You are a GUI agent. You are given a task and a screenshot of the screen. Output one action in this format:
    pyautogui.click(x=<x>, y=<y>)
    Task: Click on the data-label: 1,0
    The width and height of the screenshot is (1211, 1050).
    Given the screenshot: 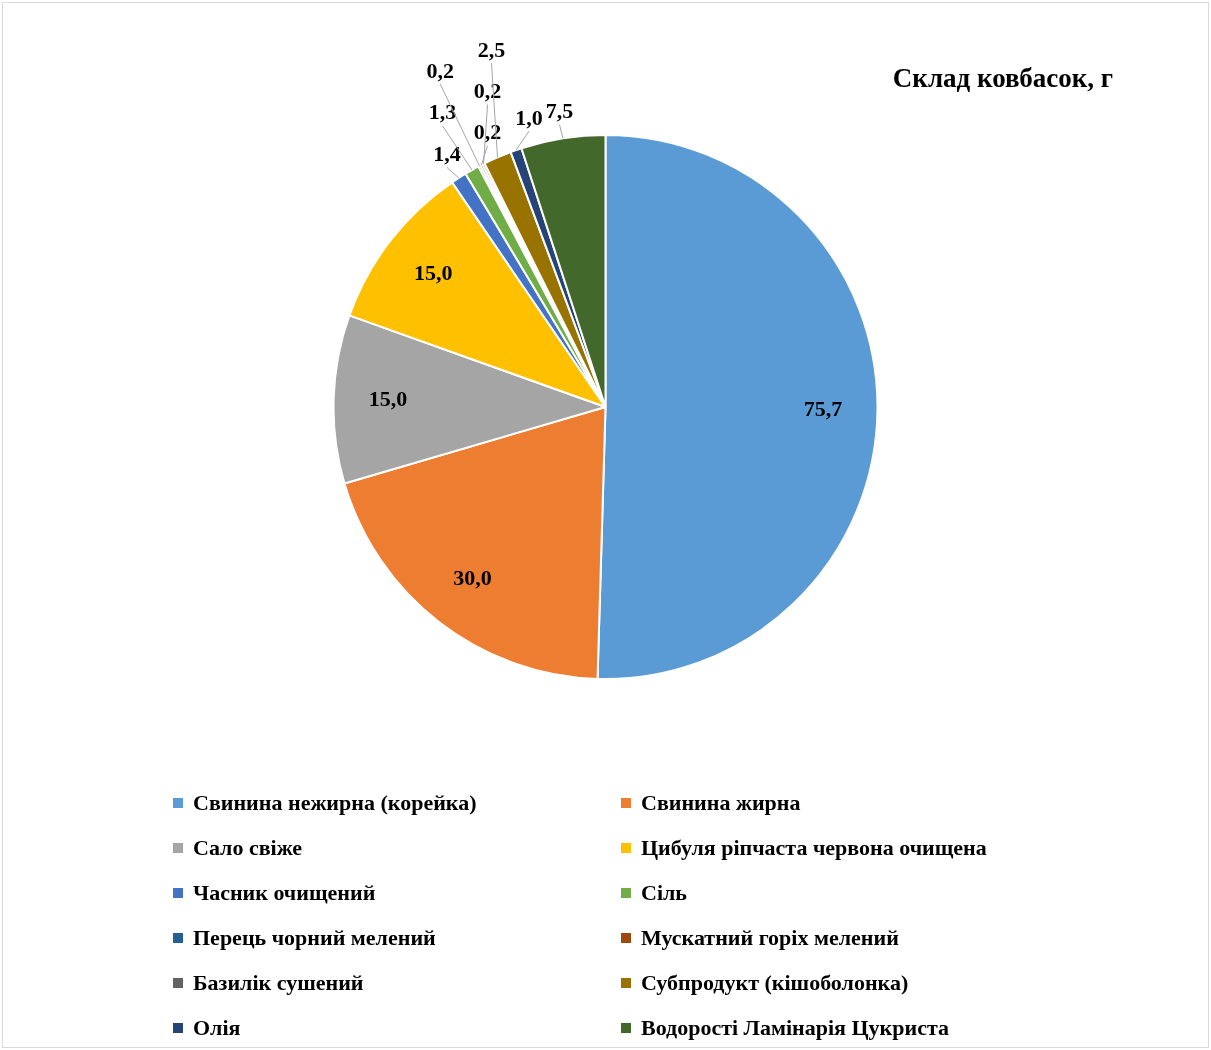 What is the action you would take?
    pyautogui.click(x=529, y=117)
    